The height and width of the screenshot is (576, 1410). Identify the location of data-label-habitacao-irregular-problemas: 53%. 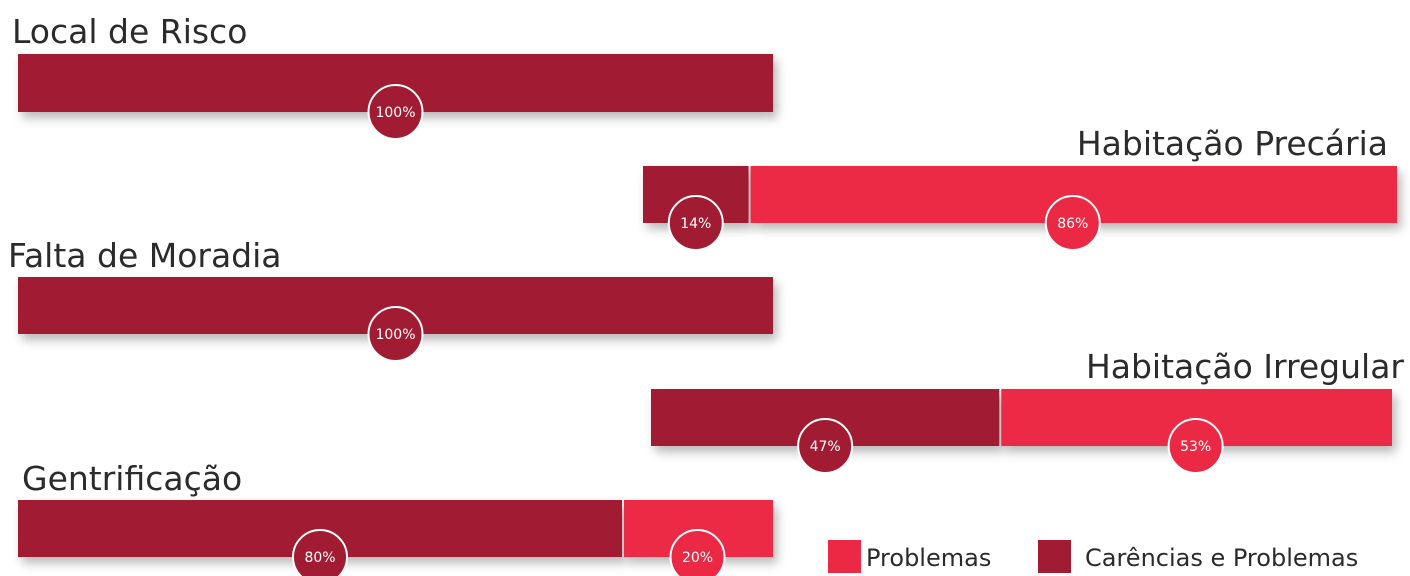
(1195, 447).